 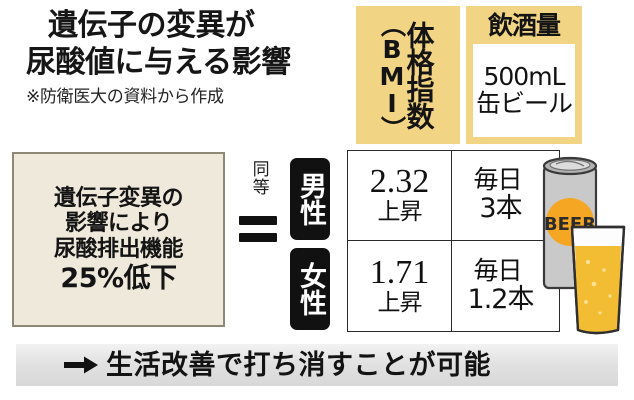 What do you see at coordinates (497, 270) in the screenshot?
I see `cell-drink-female-frequency: 毎日` at bounding box center [497, 270].